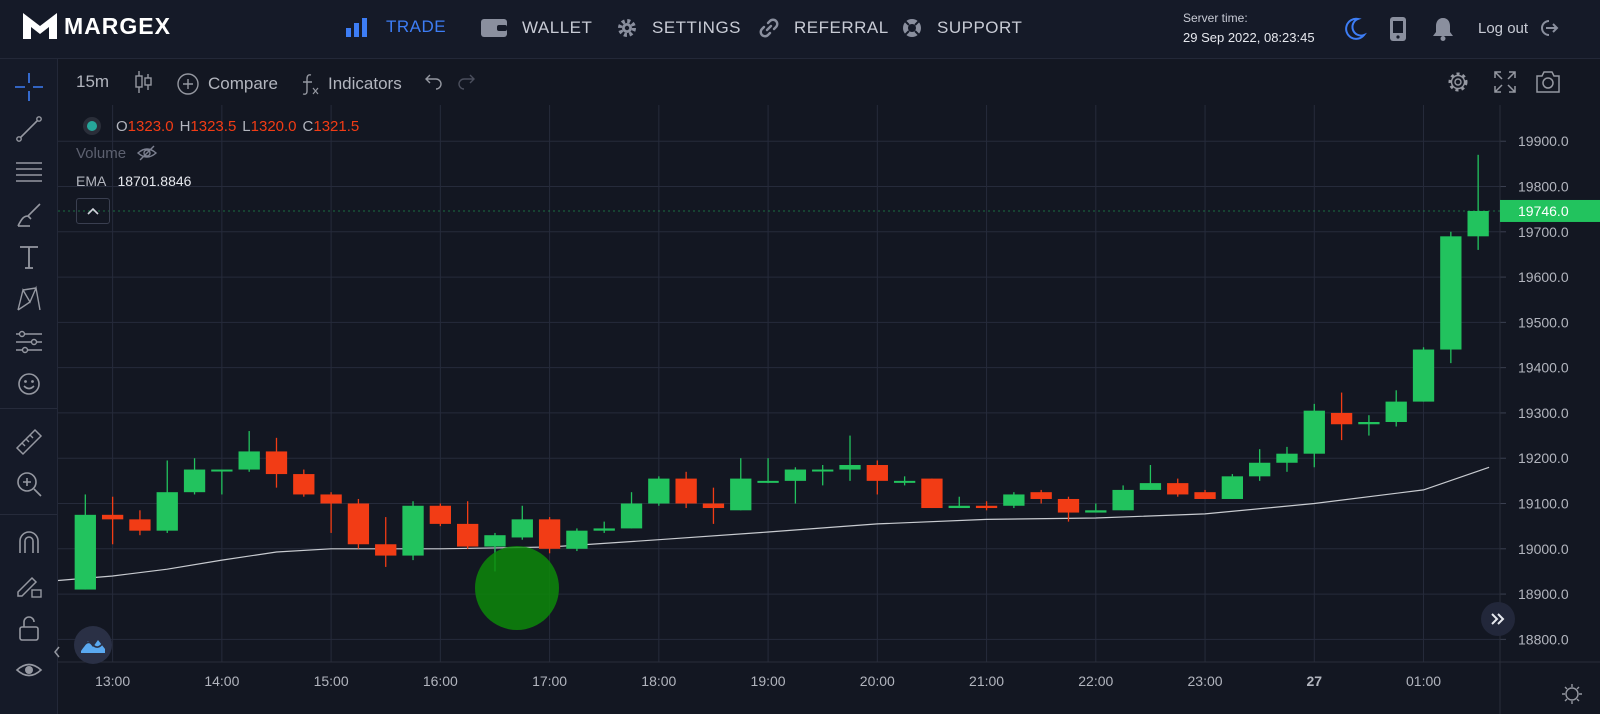  I want to click on brand-logo: MARGEX, so click(96, 26).